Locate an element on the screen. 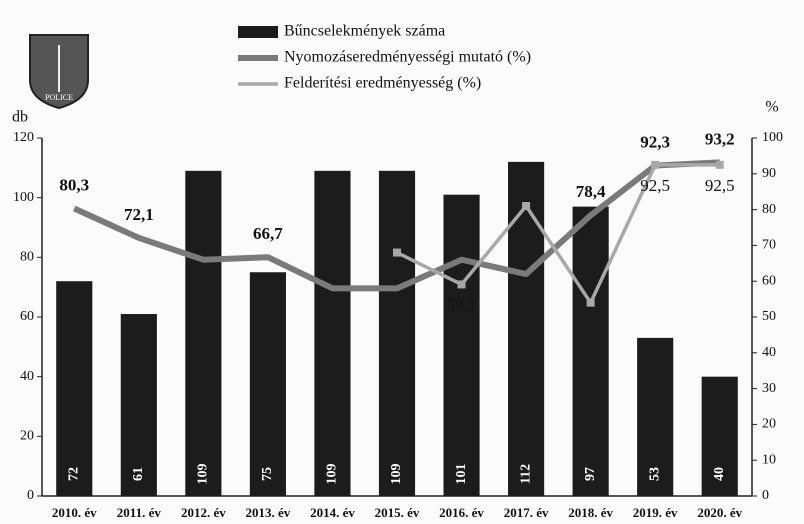 The height and width of the screenshot is (524, 804). bar-value-label: 97 is located at coordinates (590, 474).